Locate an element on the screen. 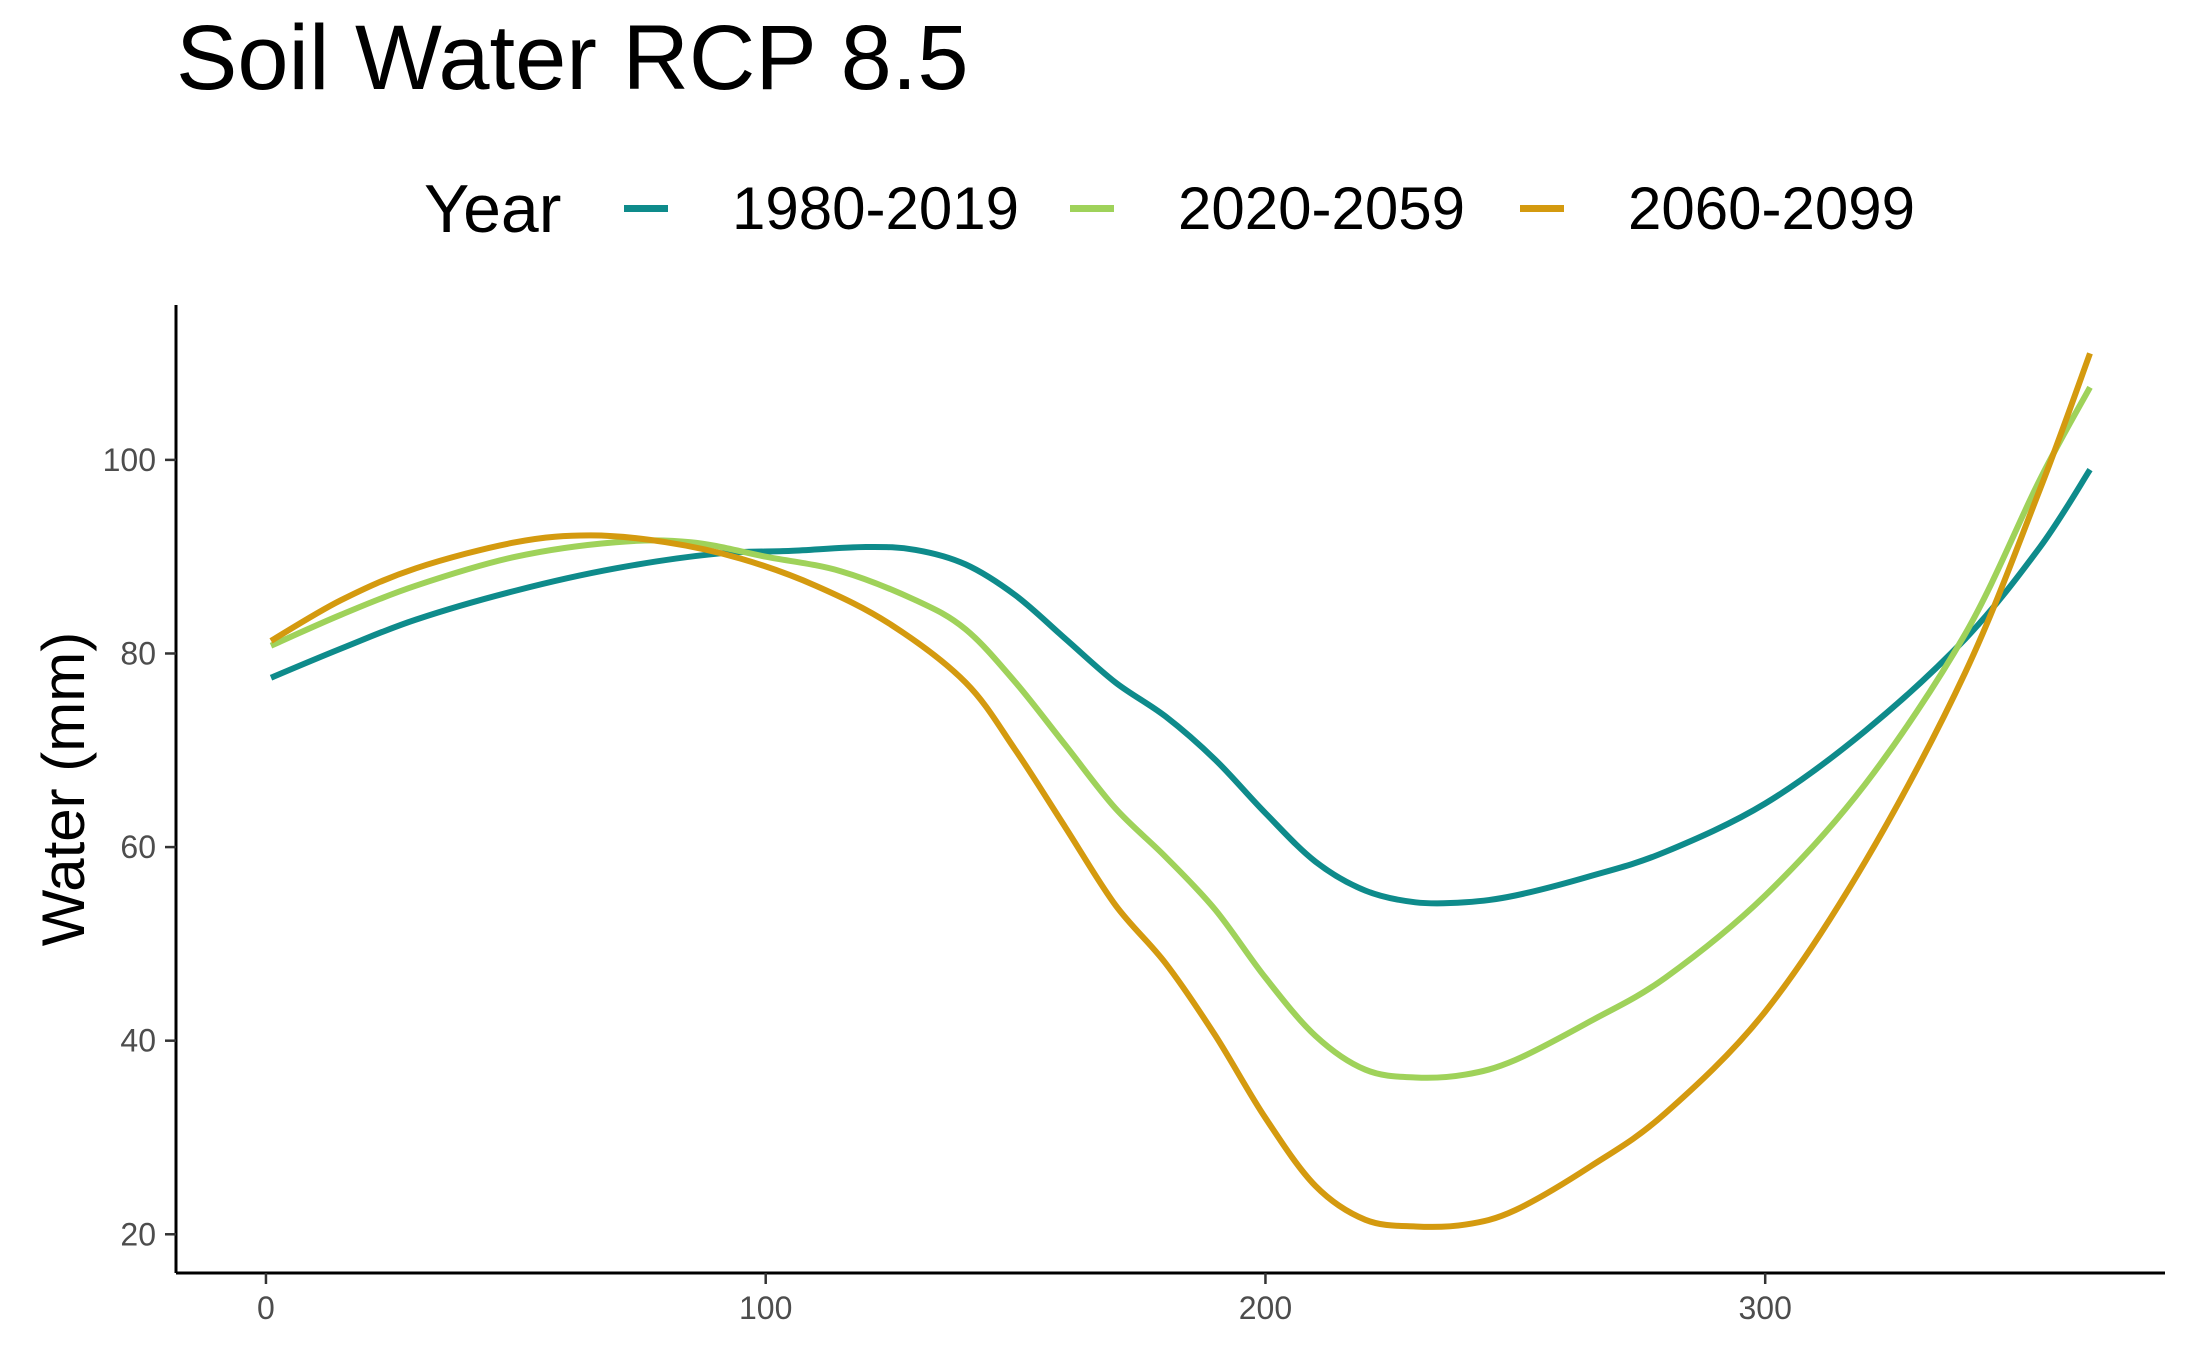 The width and height of the screenshot is (2187, 1350). legend-label-1980-2019: 1980-2019 is located at coordinates (875, 208).